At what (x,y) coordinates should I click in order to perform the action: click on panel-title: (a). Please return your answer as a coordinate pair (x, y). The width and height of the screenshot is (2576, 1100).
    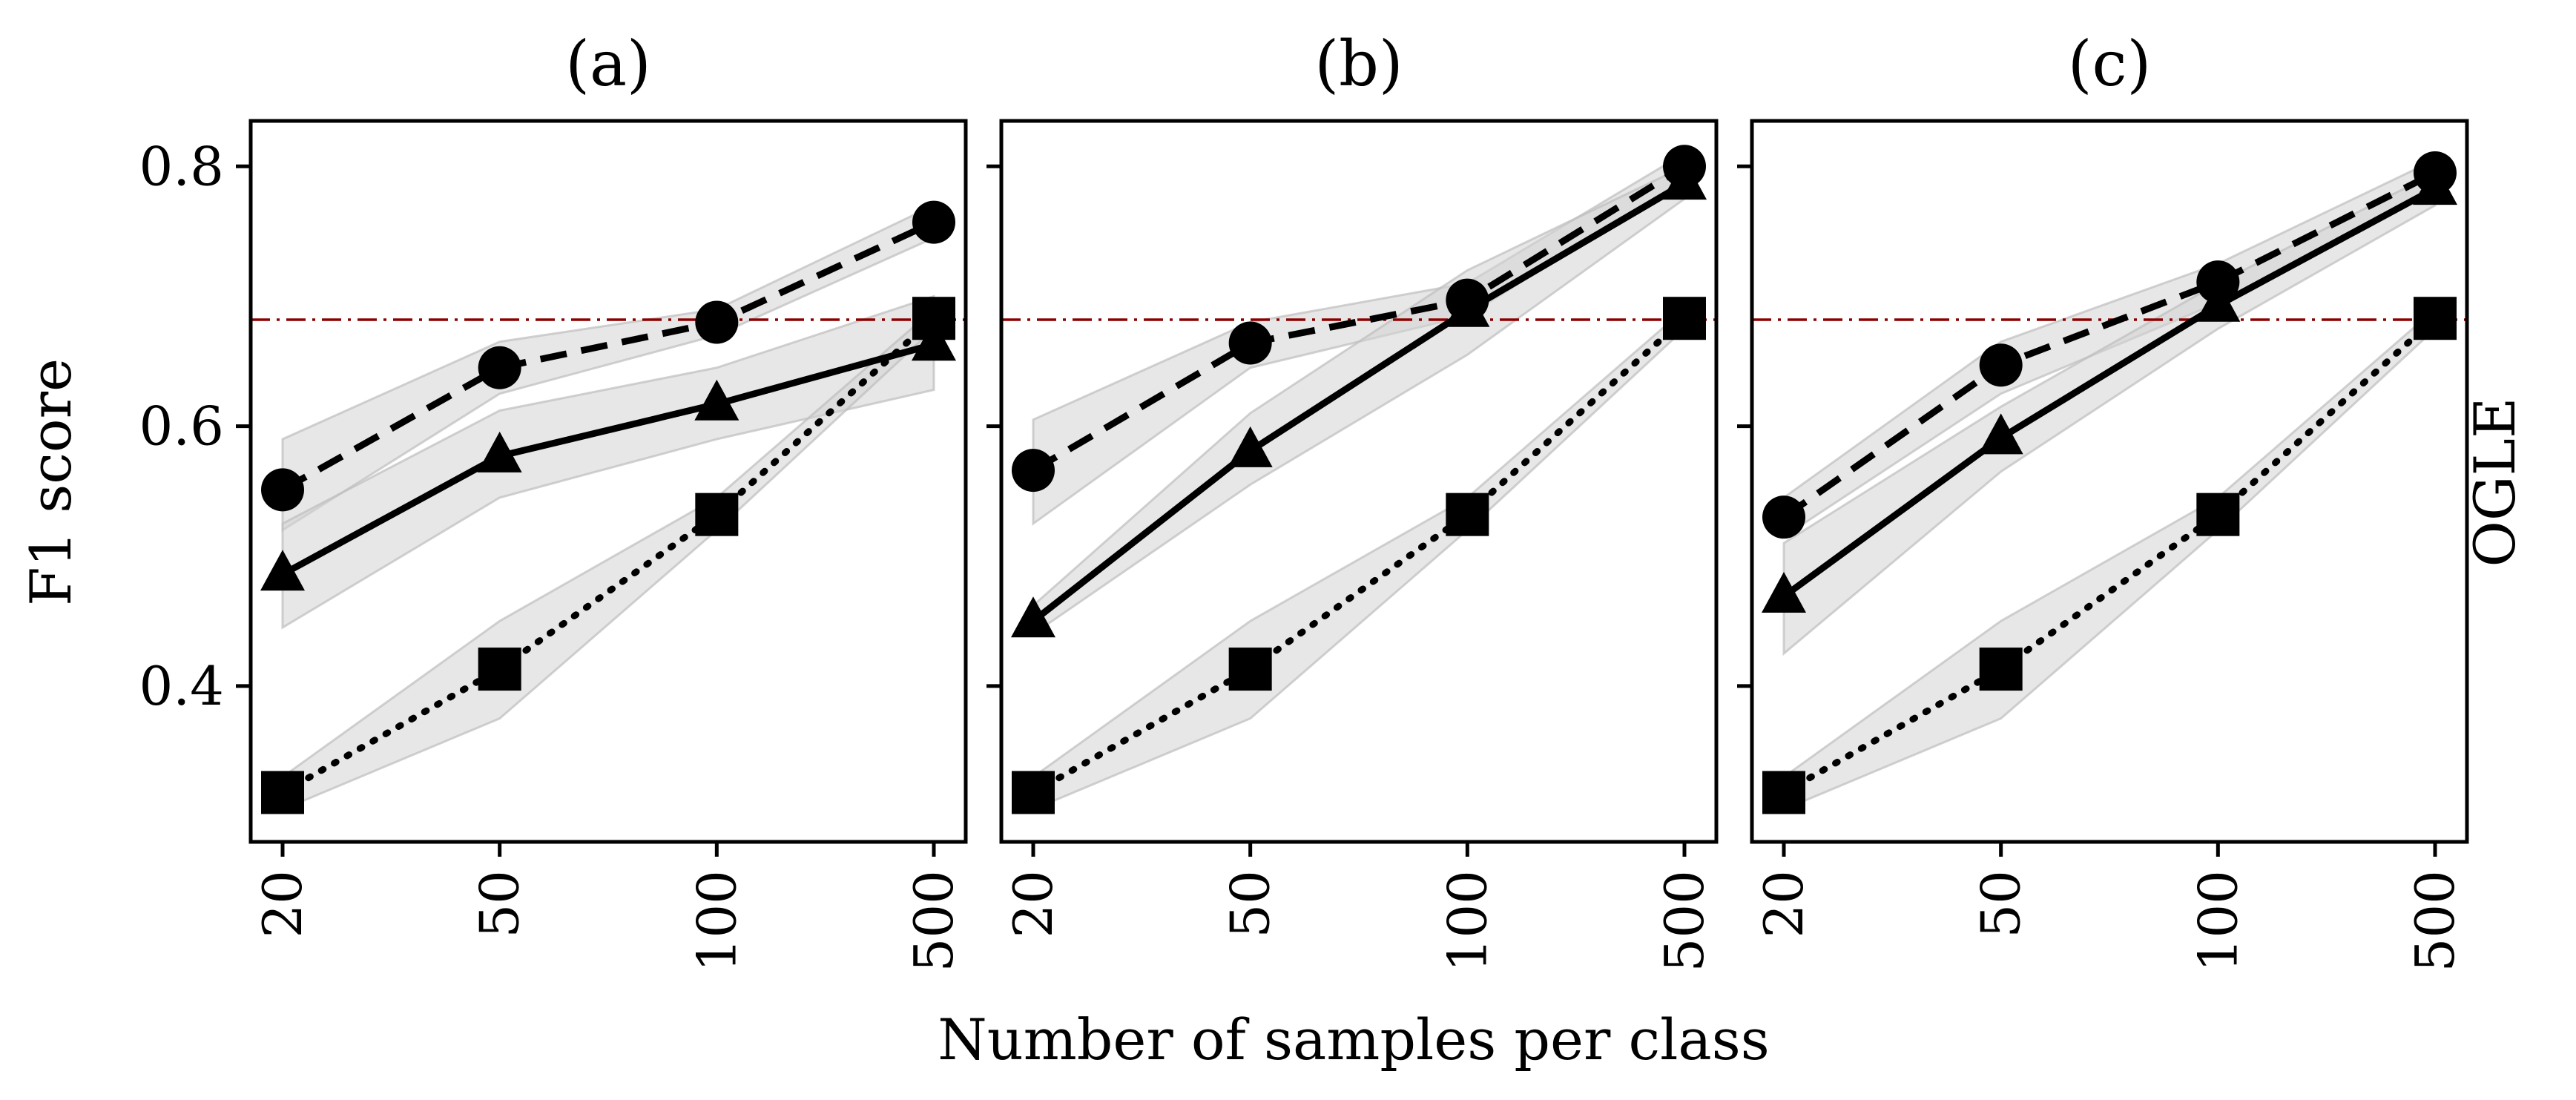
    Looking at the image, I should click on (608, 63).